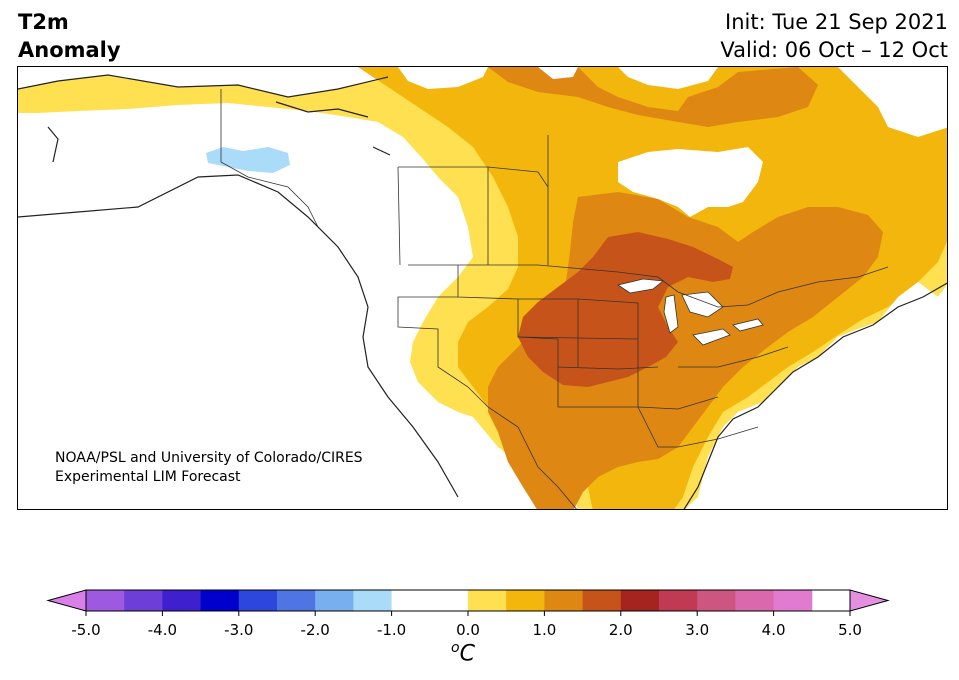 This screenshot has width=959, height=680. Describe the element at coordinates (143, 600) in the screenshot. I see `colorbar-bin-m45_m4` at that location.